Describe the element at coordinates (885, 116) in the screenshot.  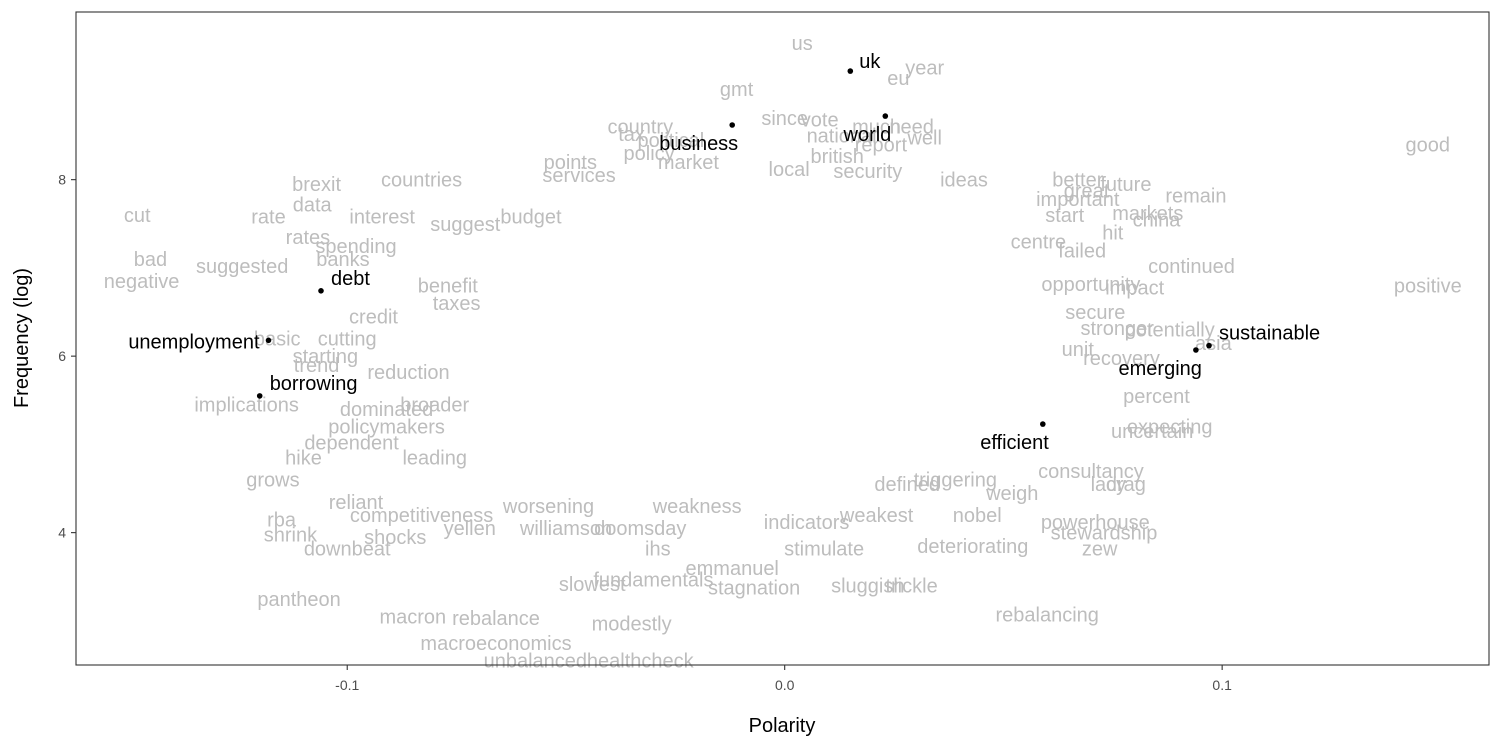
I see `point-world` at that location.